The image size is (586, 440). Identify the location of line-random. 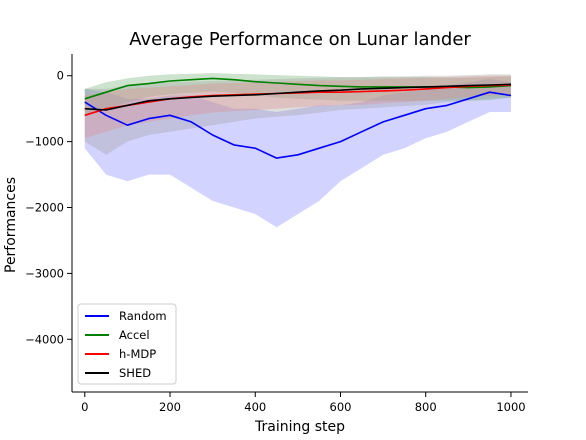
(298, 125).